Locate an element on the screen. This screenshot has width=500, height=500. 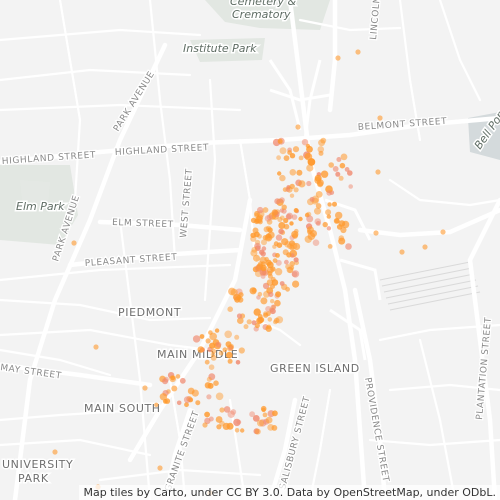
highland-street-label-east: HIGHLAND STREET is located at coordinates (162, 150).